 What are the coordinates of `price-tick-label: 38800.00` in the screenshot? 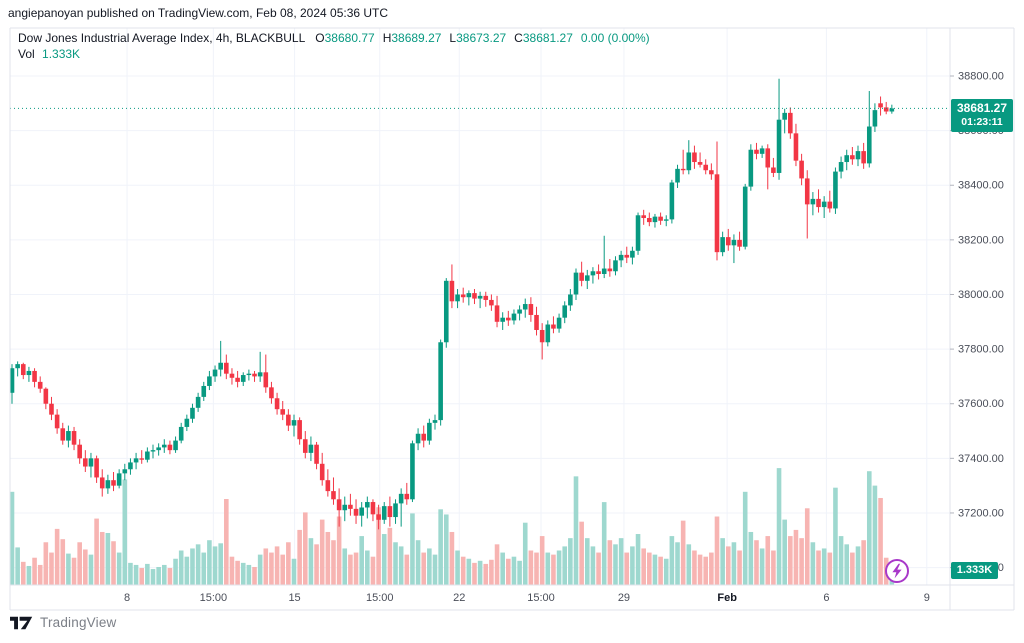 It's located at (981, 77).